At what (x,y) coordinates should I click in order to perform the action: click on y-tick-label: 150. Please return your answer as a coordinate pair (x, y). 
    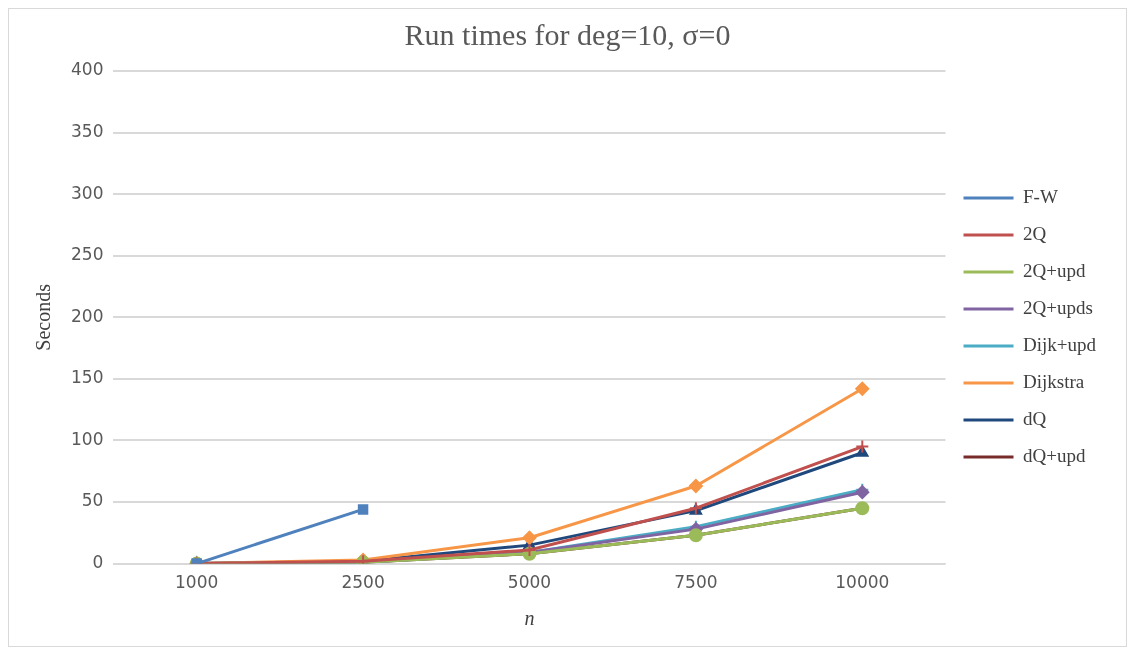
    Looking at the image, I should click on (87, 377).